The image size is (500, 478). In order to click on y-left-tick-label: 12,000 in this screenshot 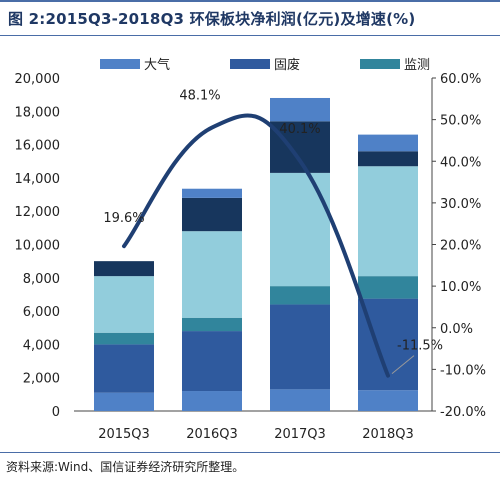, I will do `click(38, 212)`.